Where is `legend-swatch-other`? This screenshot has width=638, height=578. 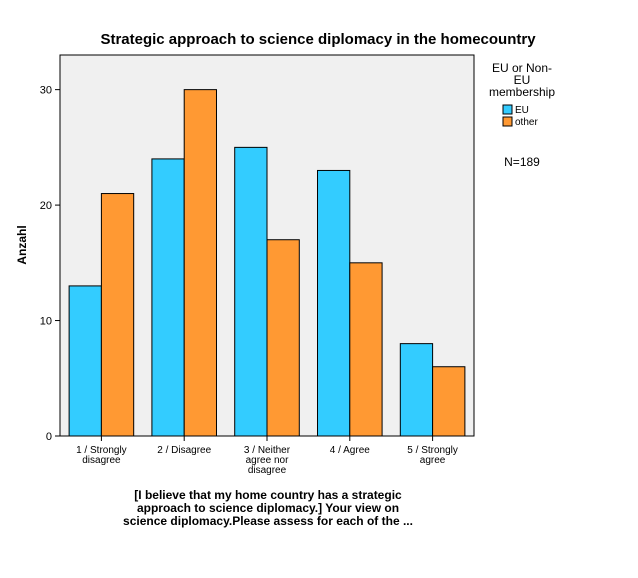 legend-swatch-other is located at coordinates (507, 121).